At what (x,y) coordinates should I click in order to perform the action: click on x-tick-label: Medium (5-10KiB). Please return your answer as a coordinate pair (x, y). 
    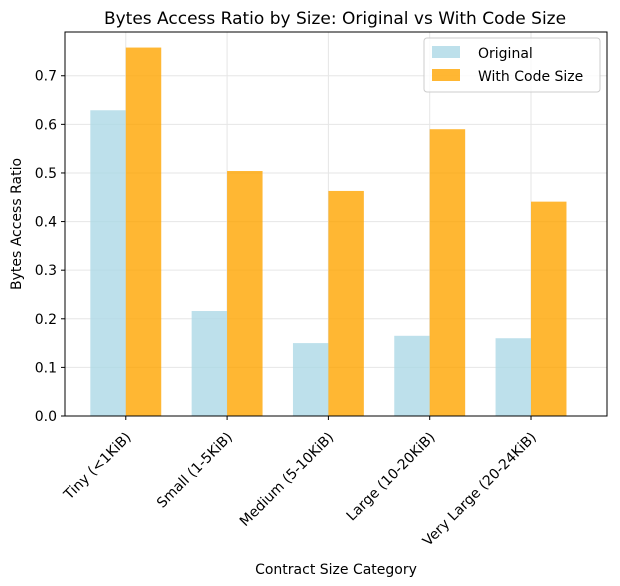
    Looking at the image, I should click on (287, 480).